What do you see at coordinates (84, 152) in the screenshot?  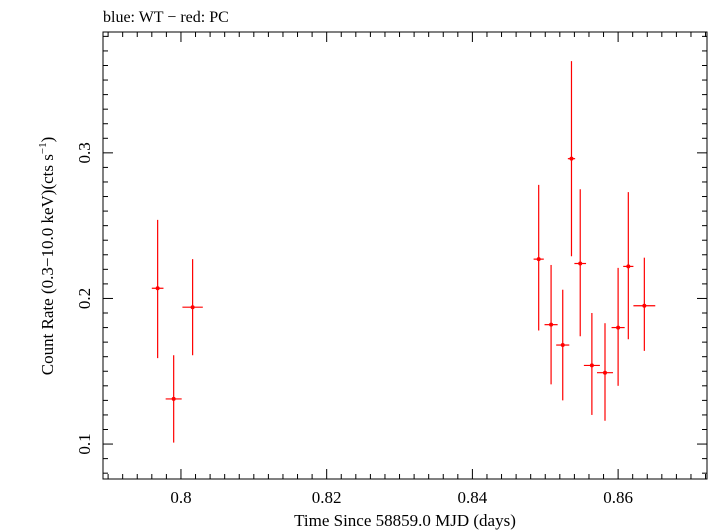 I see `y-tick-label: 0.3` at bounding box center [84, 152].